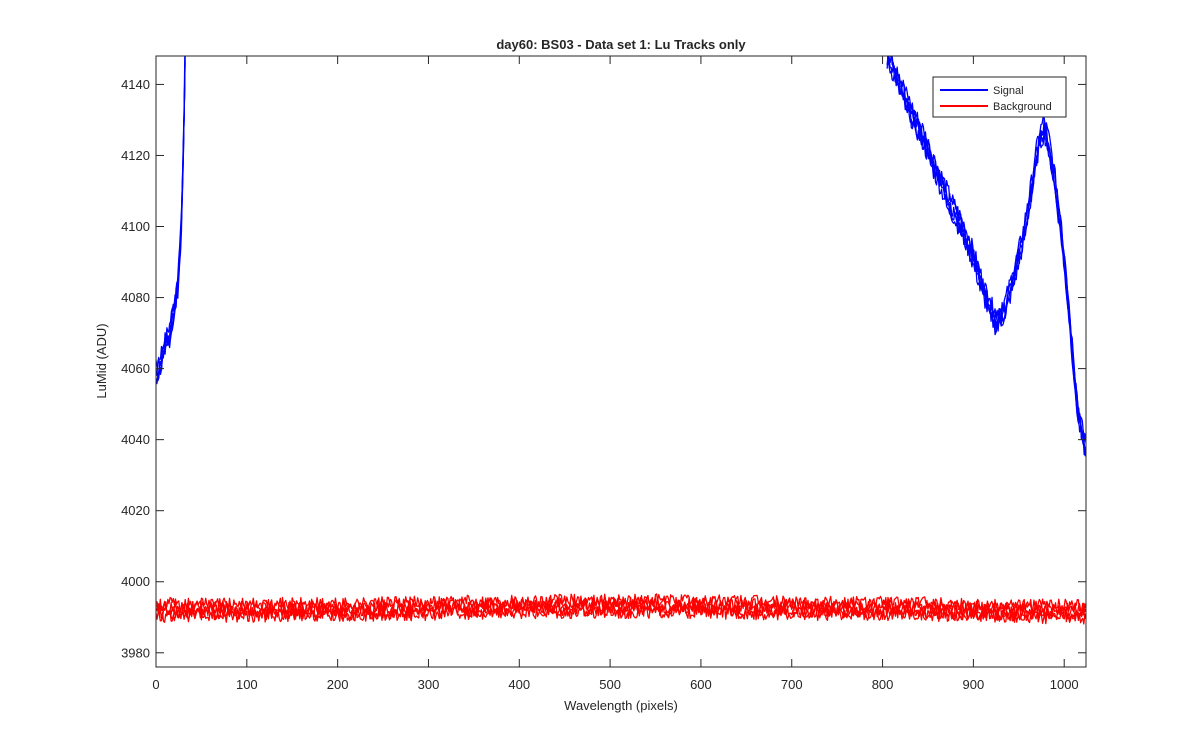 The image size is (1200, 755). Describe the element at coordinates (135, 297) in the screenshot. I see `y-tick-label: 4080` at that location.